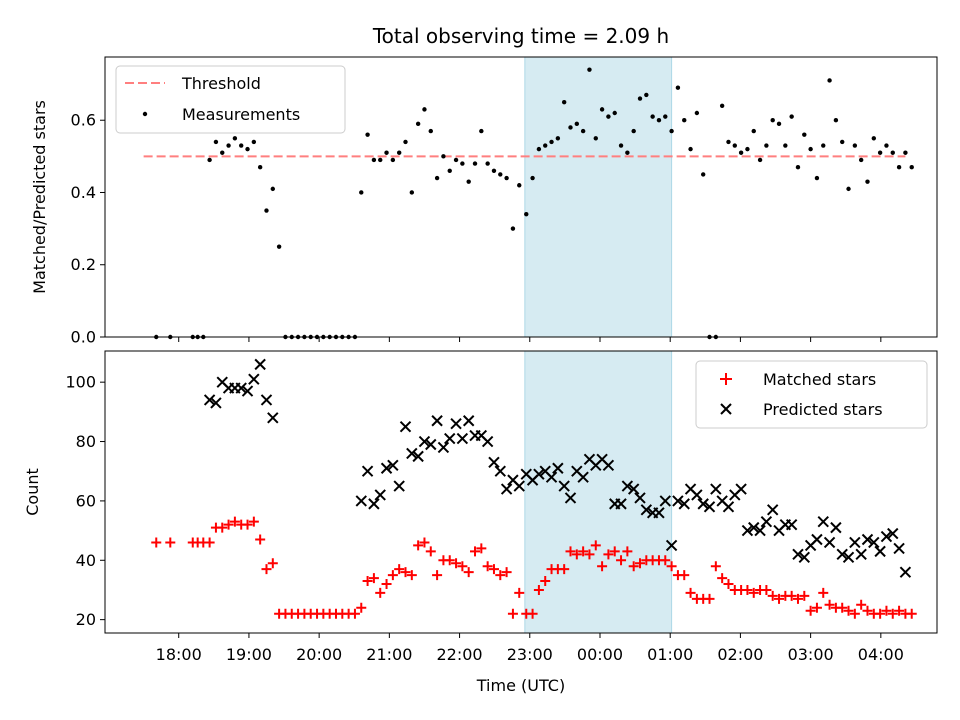  What do you see at coordinates (32, 492) in the screenshot?
I see `bottom-y-label: Count` at bounding box center [32, 492].